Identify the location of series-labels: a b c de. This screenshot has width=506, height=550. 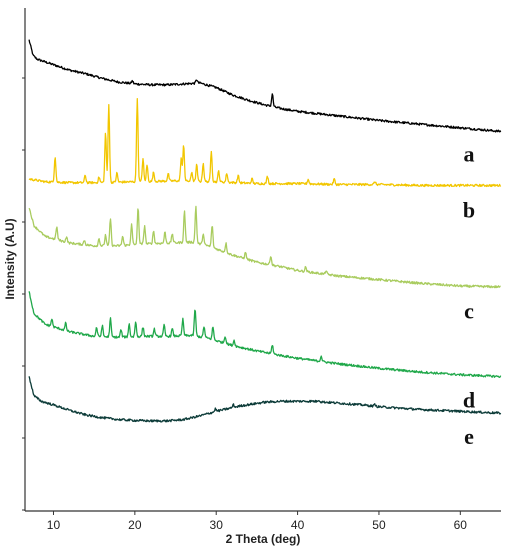
(469, 295).